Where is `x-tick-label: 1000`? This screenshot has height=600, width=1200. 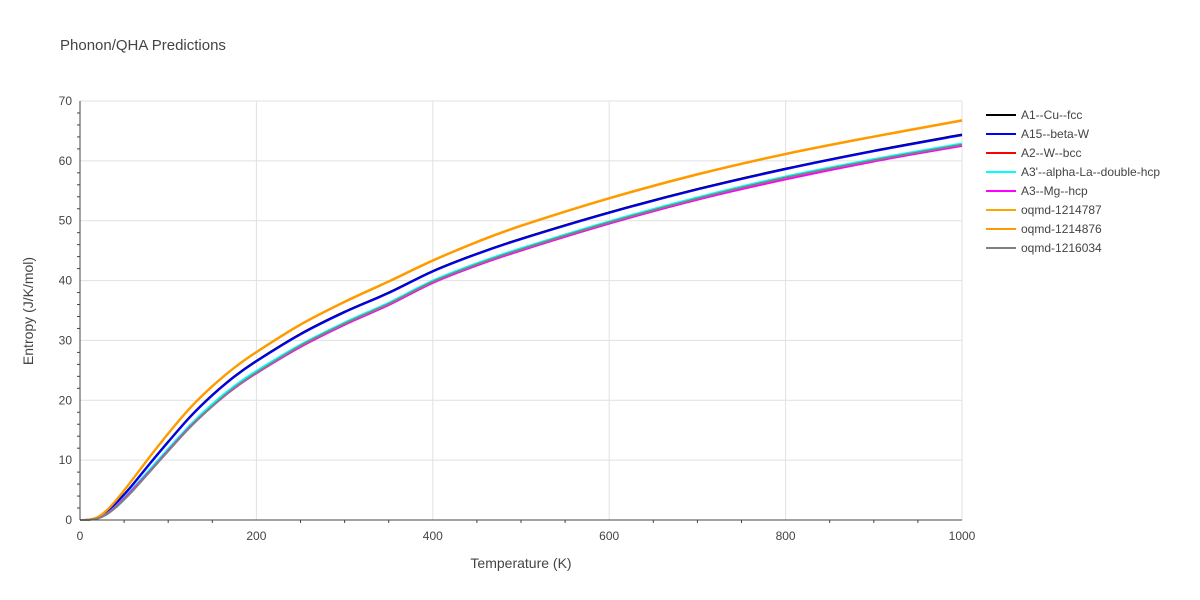 x-tick-label: 1000 is located at coordinates (962, 536).